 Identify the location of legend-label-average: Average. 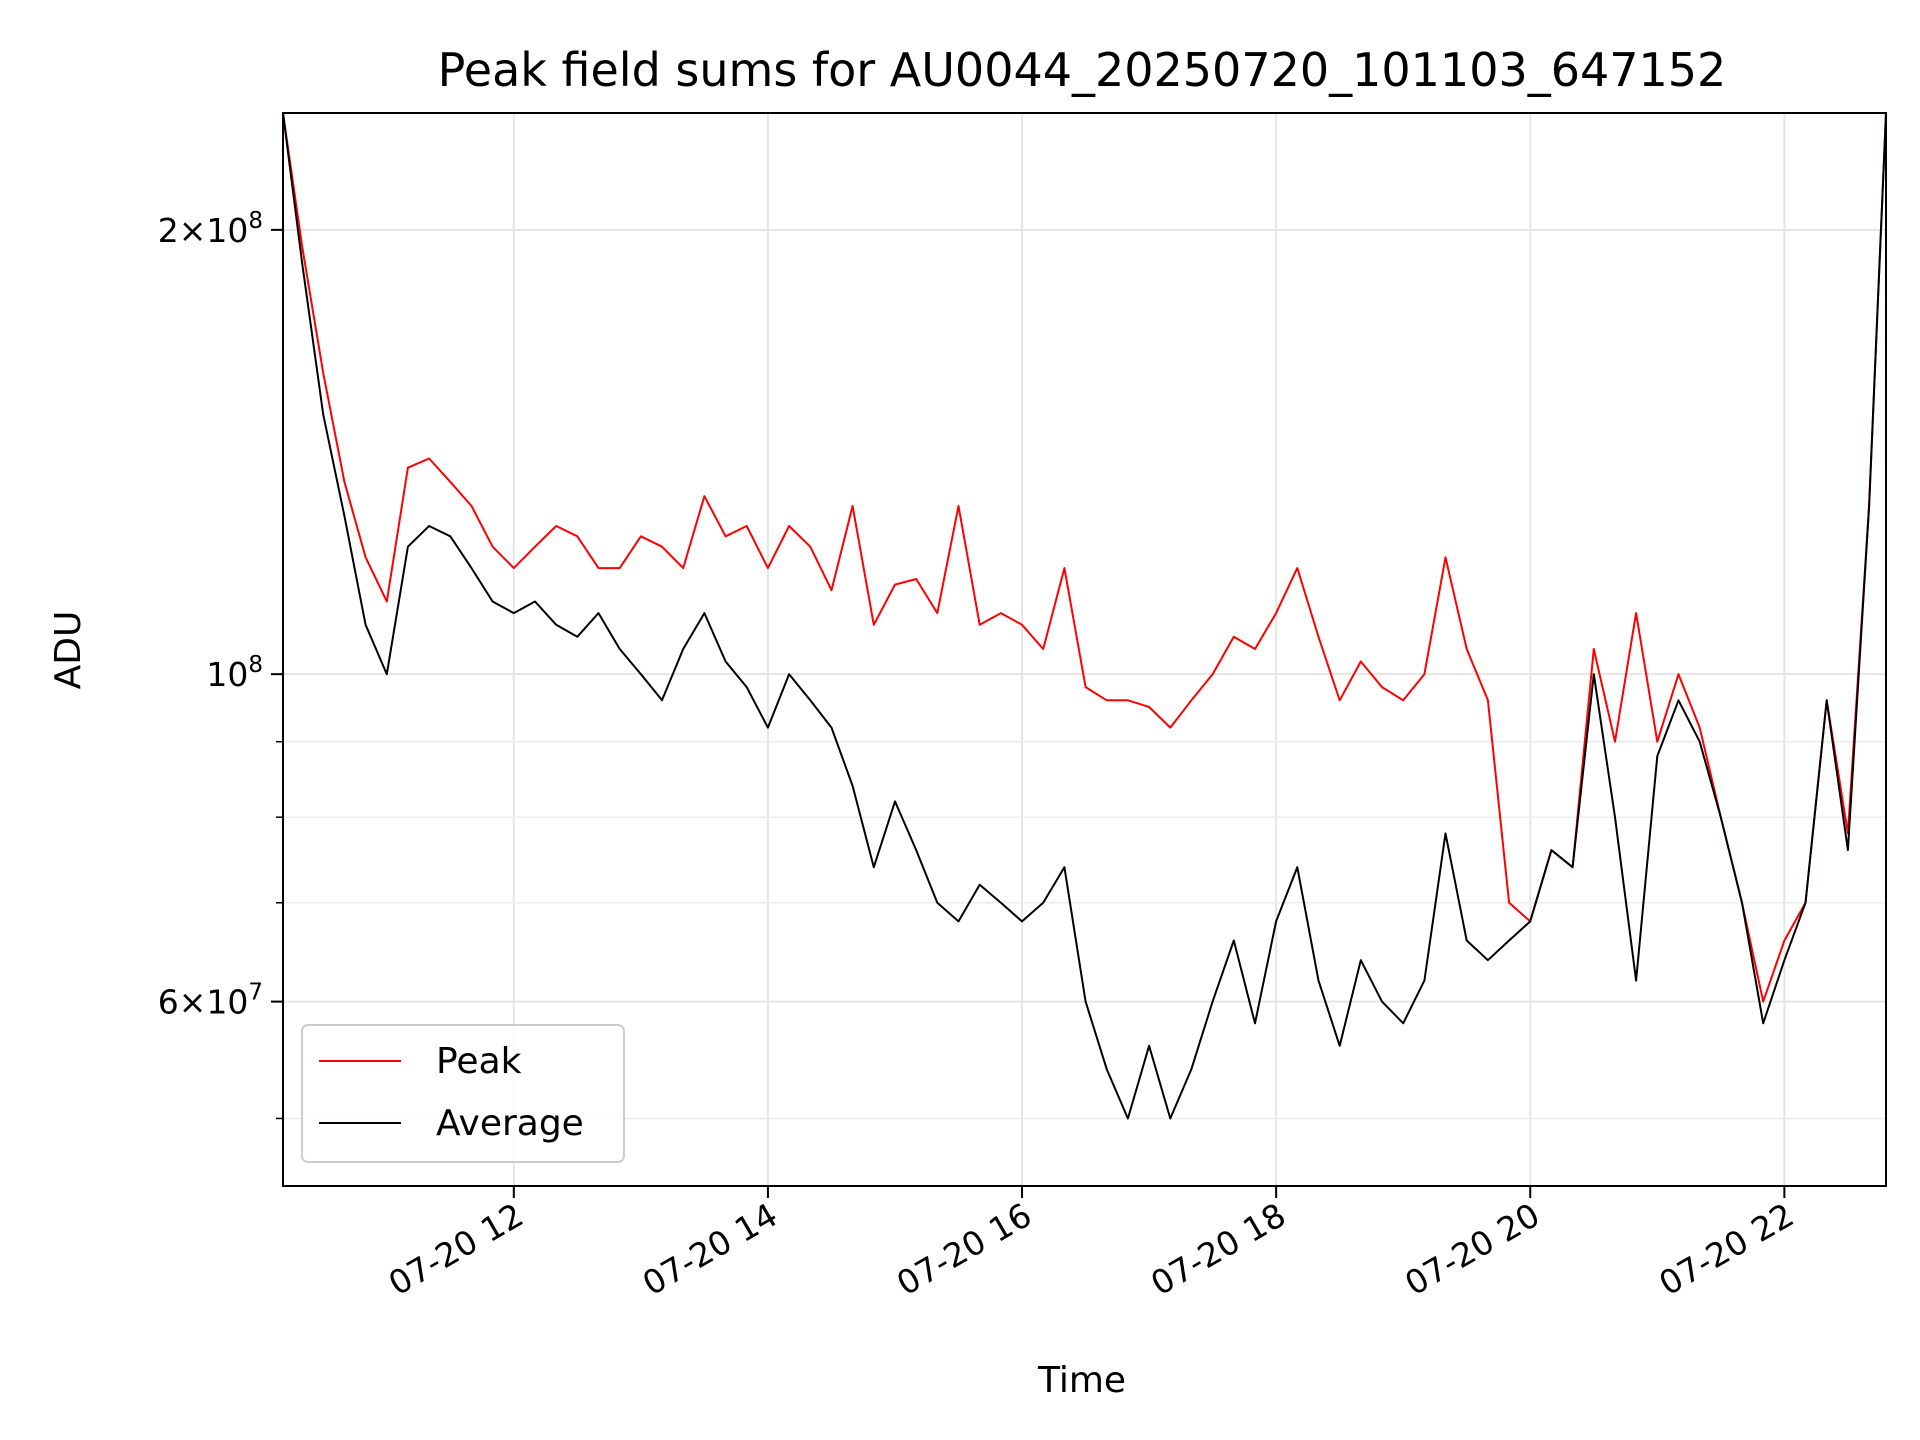
(510, 1123).